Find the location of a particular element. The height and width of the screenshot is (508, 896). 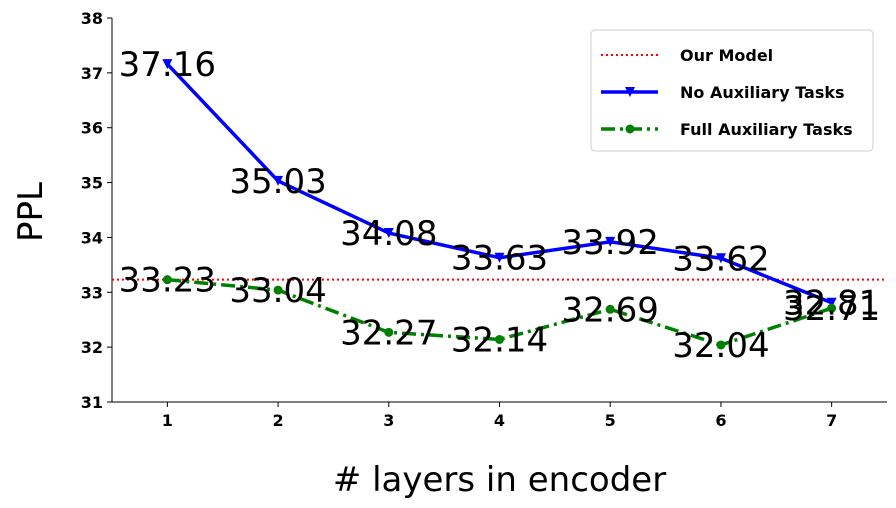

data-label: 33.92 is located at coordinates (610, 243).